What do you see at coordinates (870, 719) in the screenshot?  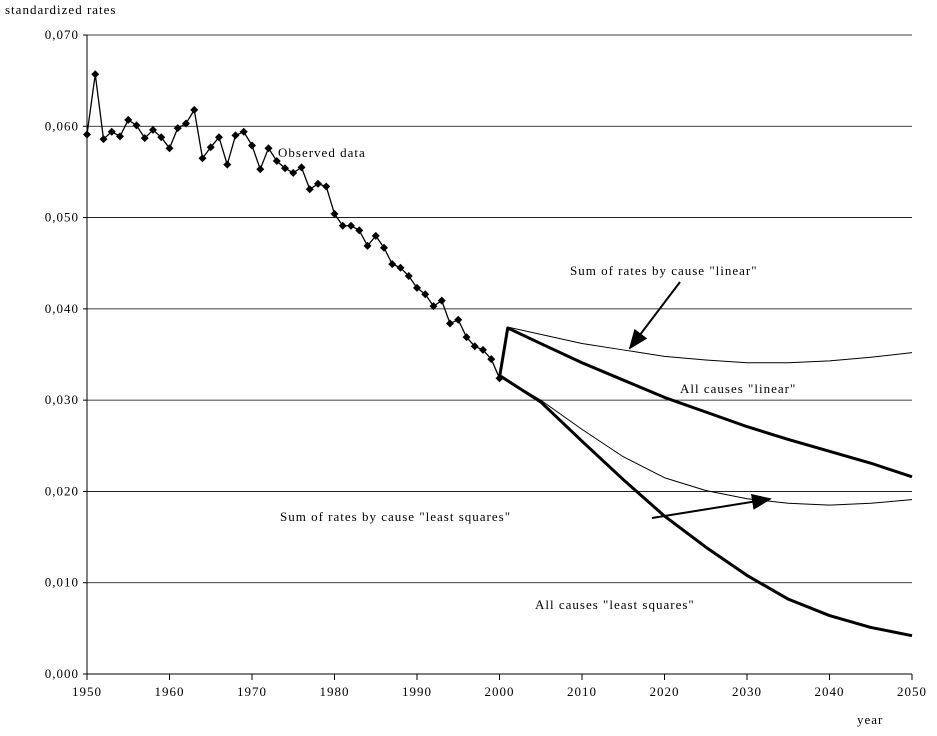 I see `x-axis-label: year` at bounding box center [870, 719].